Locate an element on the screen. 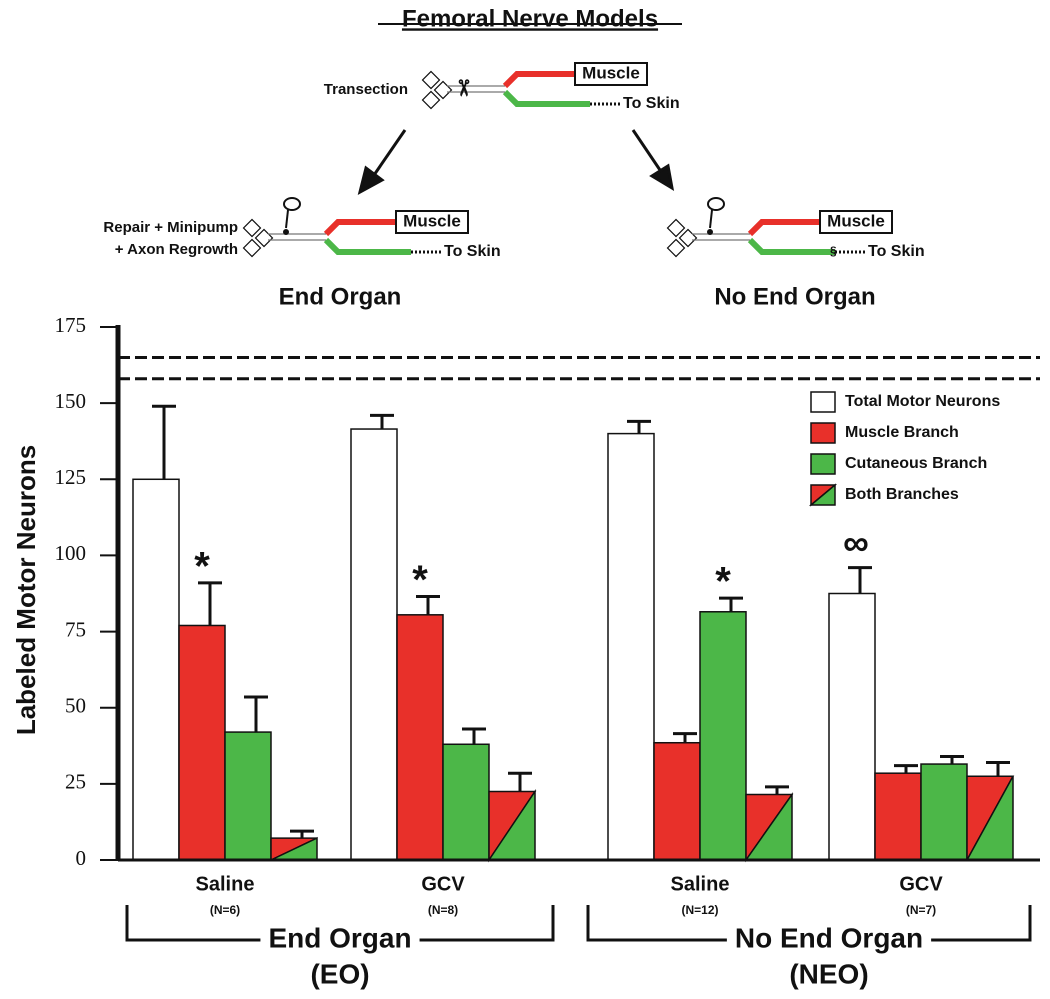 The height and width of the screenshot is (999, 1050). y-tick-label: 175 is located at coordinates (71, 325).